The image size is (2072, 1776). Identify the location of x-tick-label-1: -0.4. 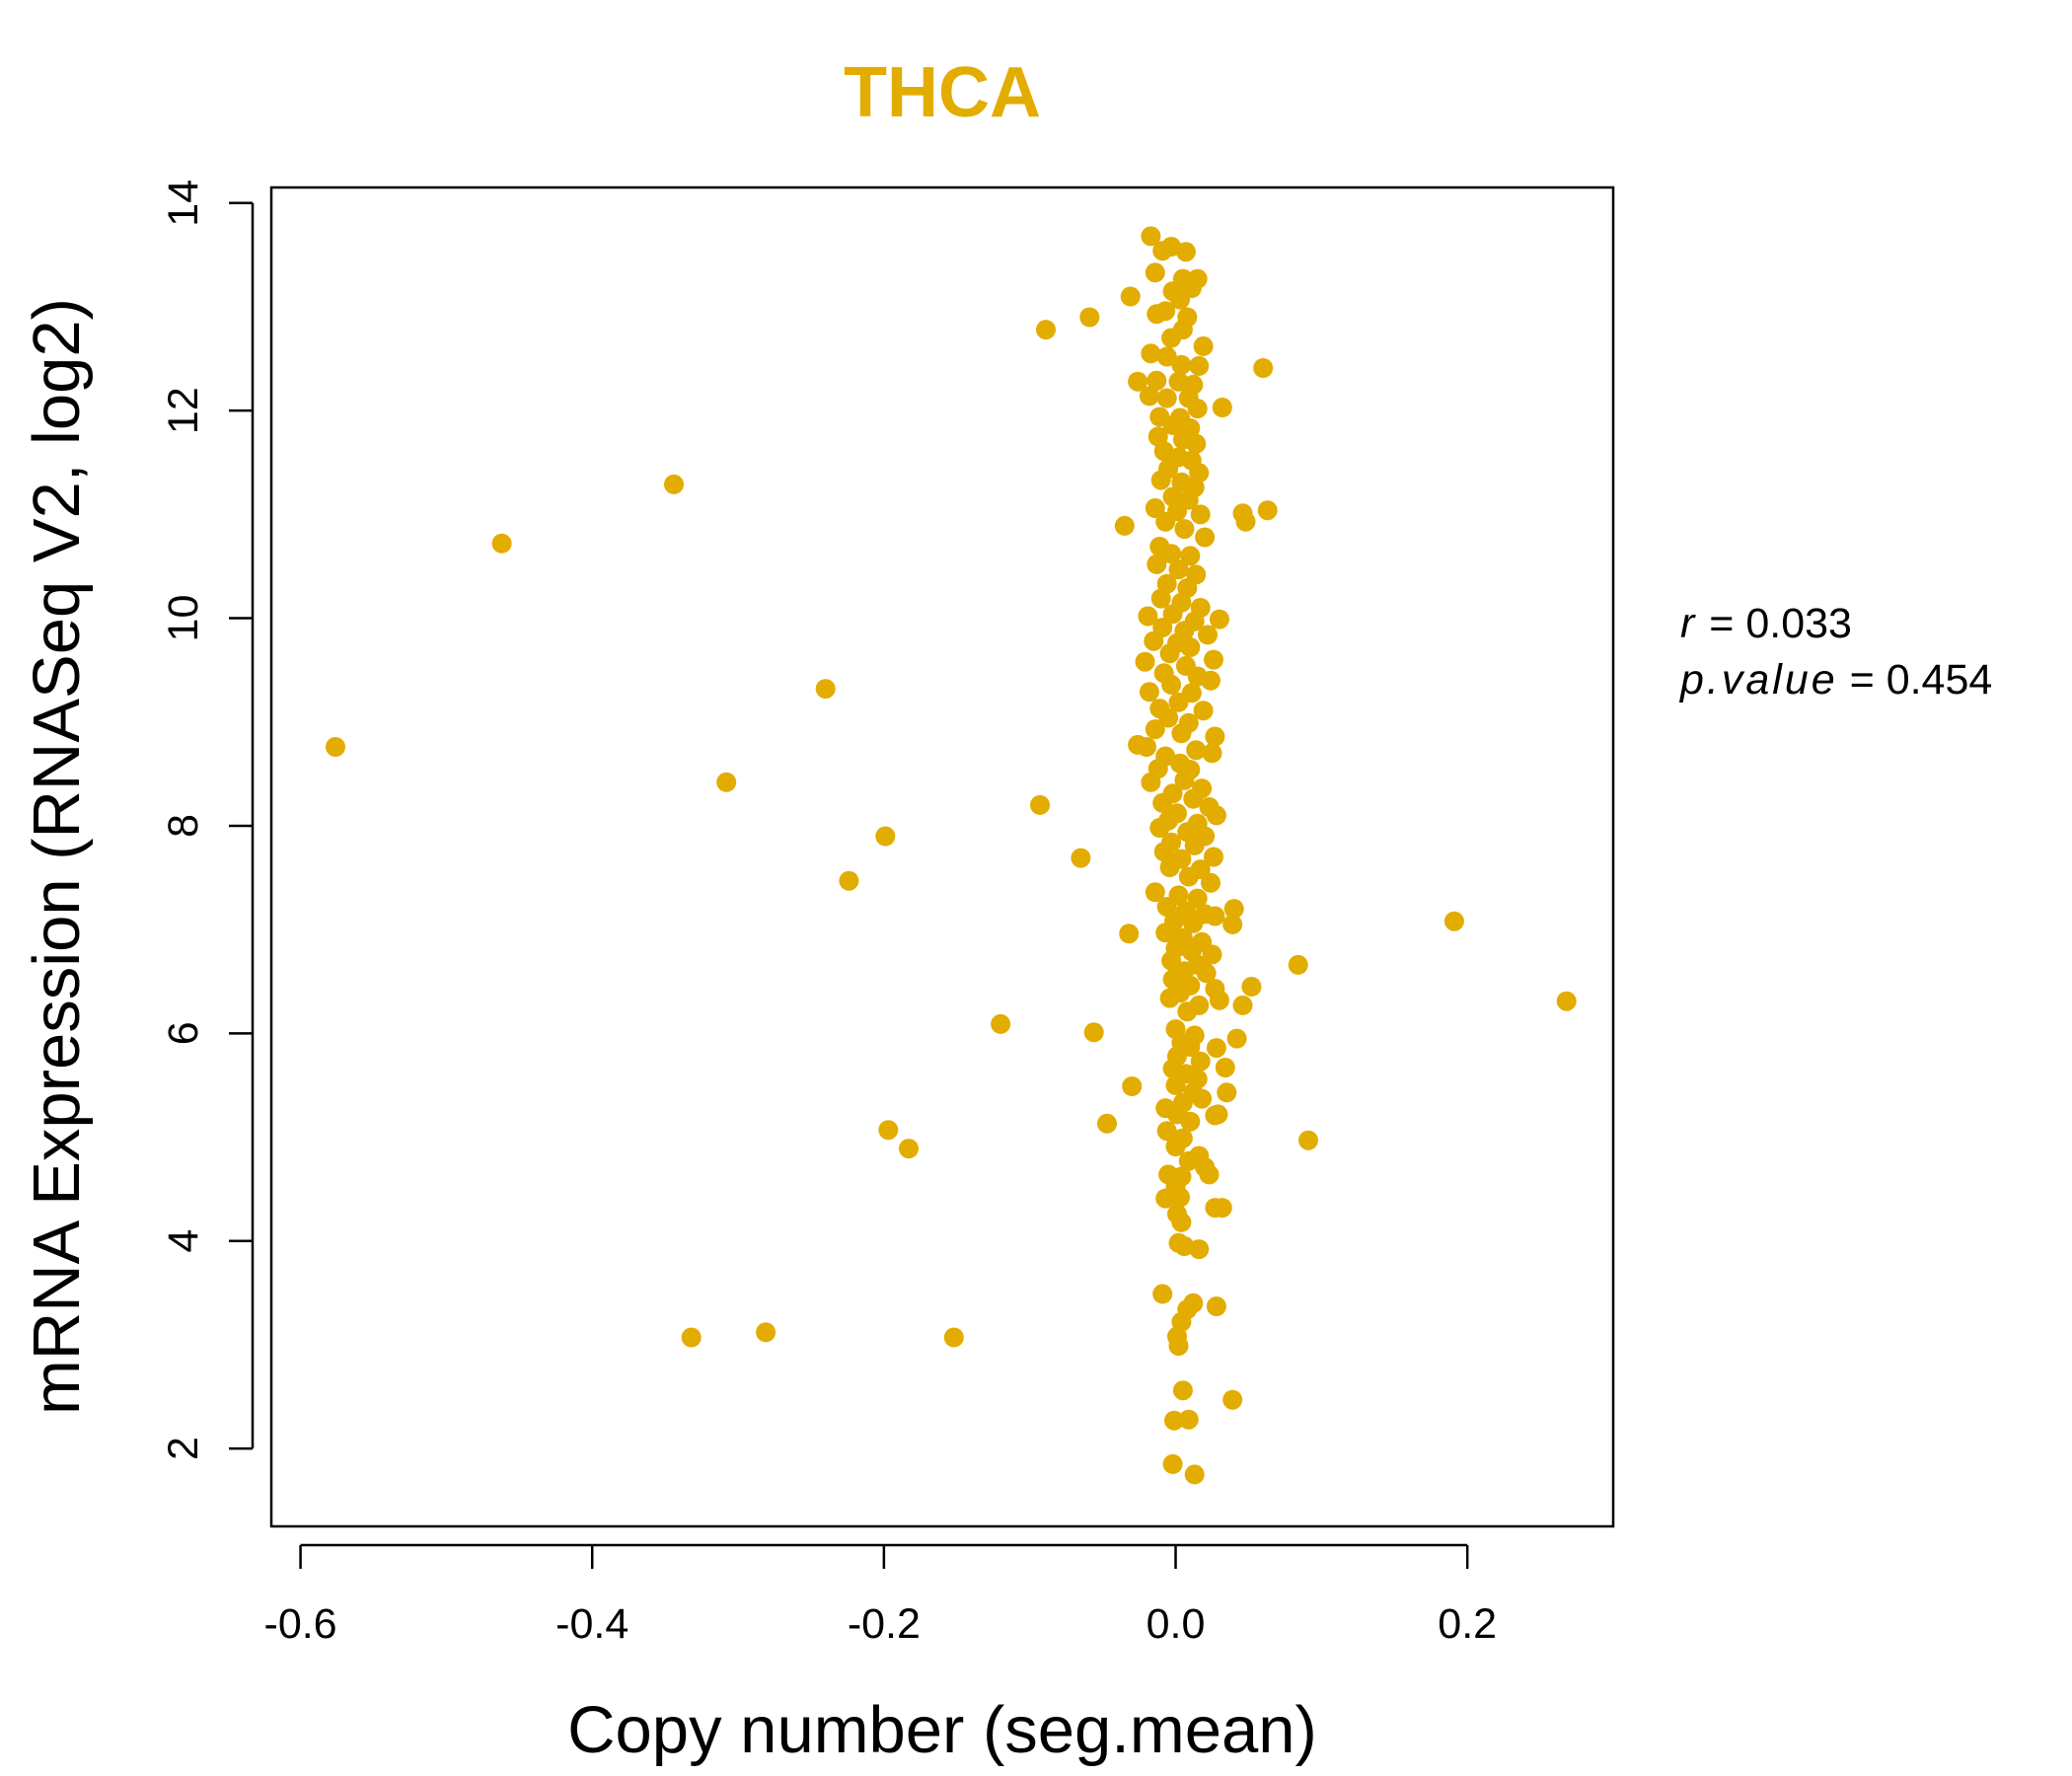
(592, 1624).